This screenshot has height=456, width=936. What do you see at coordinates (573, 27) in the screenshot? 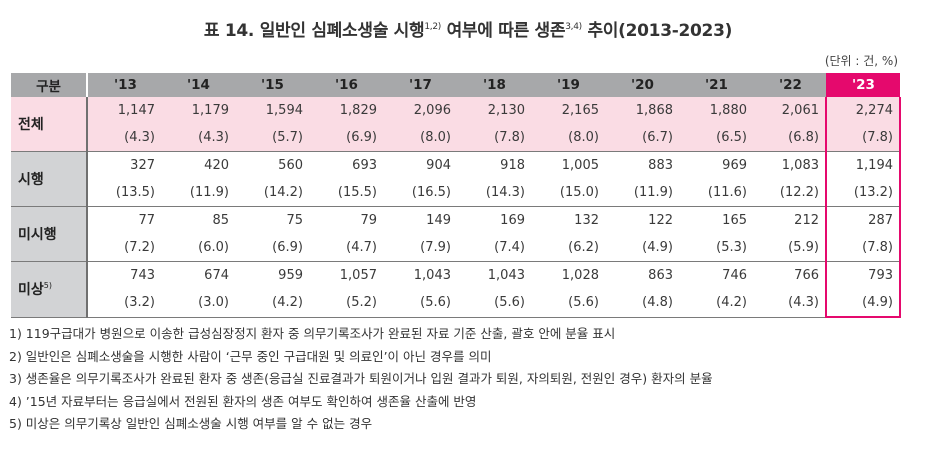
I see `title-footnote-ref: 3,4)` at bounding box center [573, 27].